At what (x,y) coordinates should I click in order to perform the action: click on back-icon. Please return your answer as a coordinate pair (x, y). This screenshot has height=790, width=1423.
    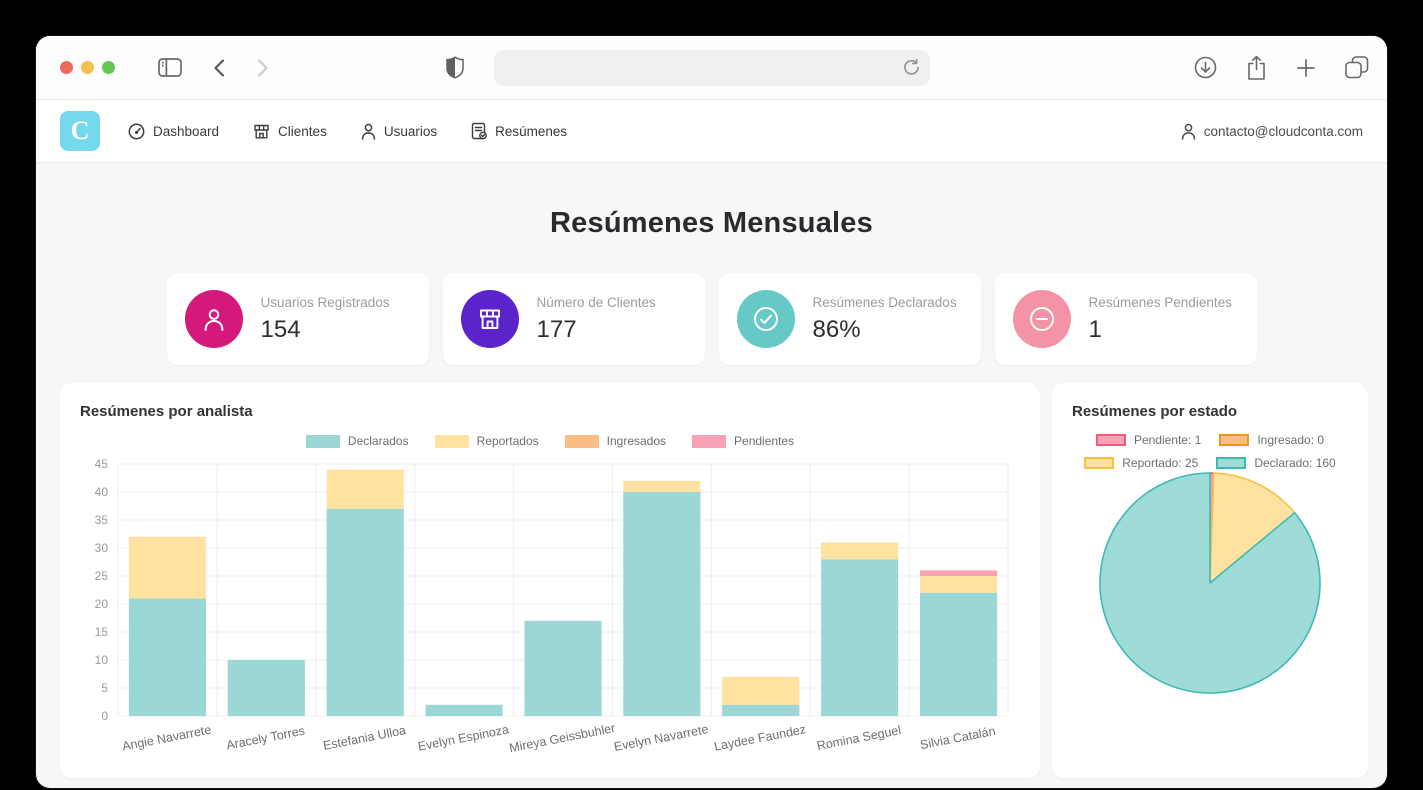
    Looking at the image, I should click on (219, 67).